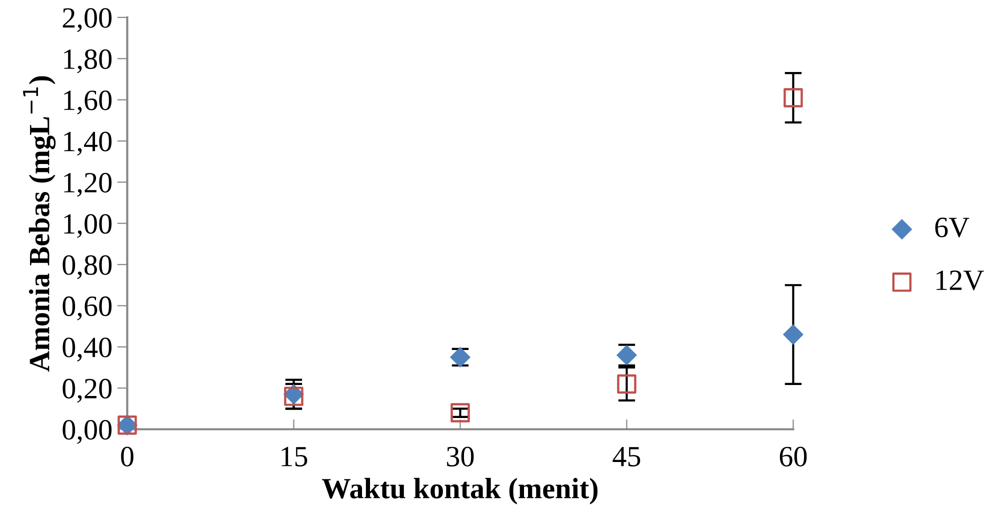  I want to click on y-tick-label: 1,00, so click(88, 226).